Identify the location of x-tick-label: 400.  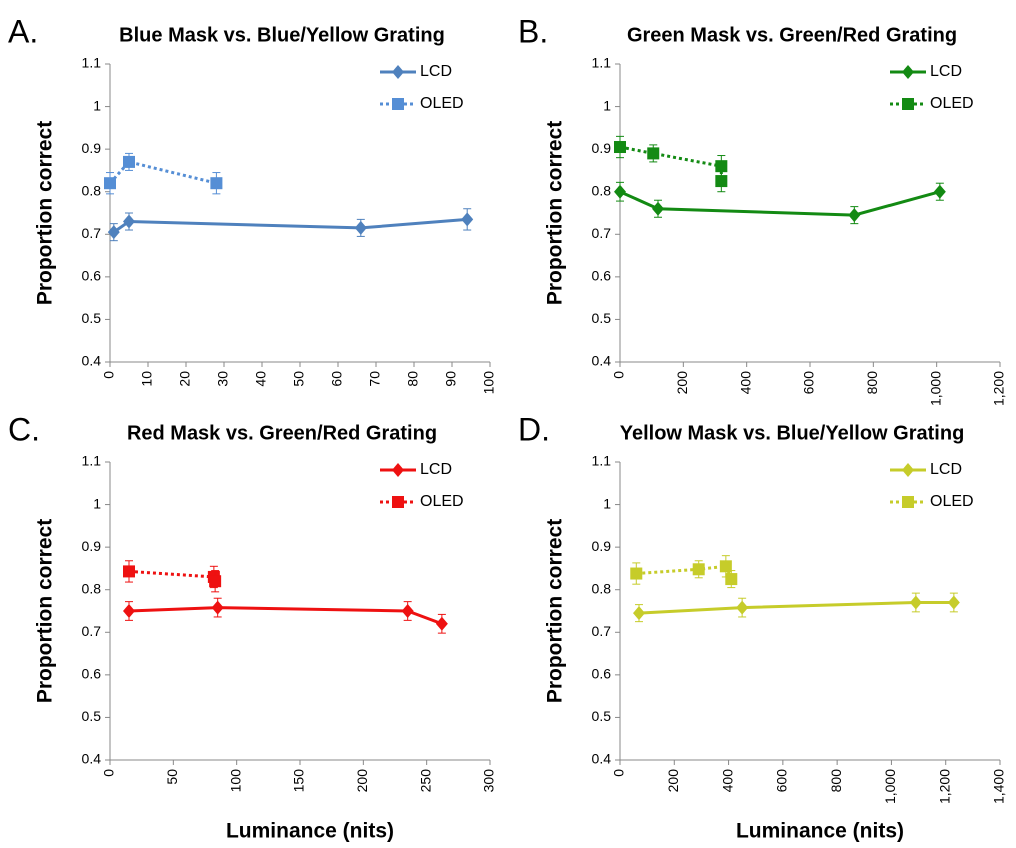
(727, 781).